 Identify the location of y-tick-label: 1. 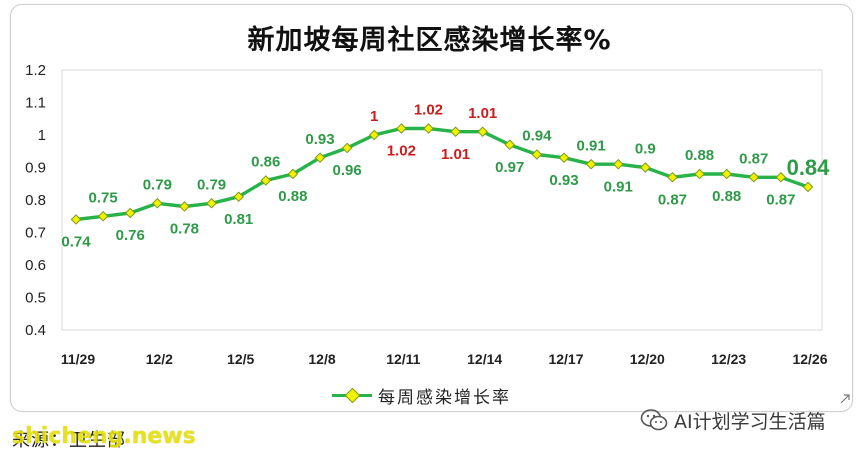
(42, 135).